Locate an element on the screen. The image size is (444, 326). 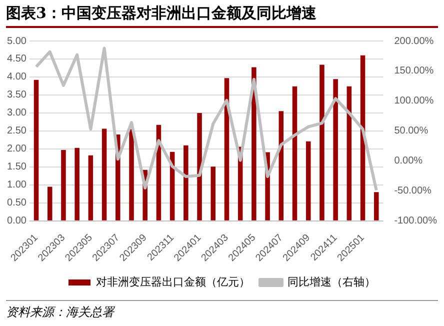
text: 资料来源：海关总署 is located at coordinates (222, 310).